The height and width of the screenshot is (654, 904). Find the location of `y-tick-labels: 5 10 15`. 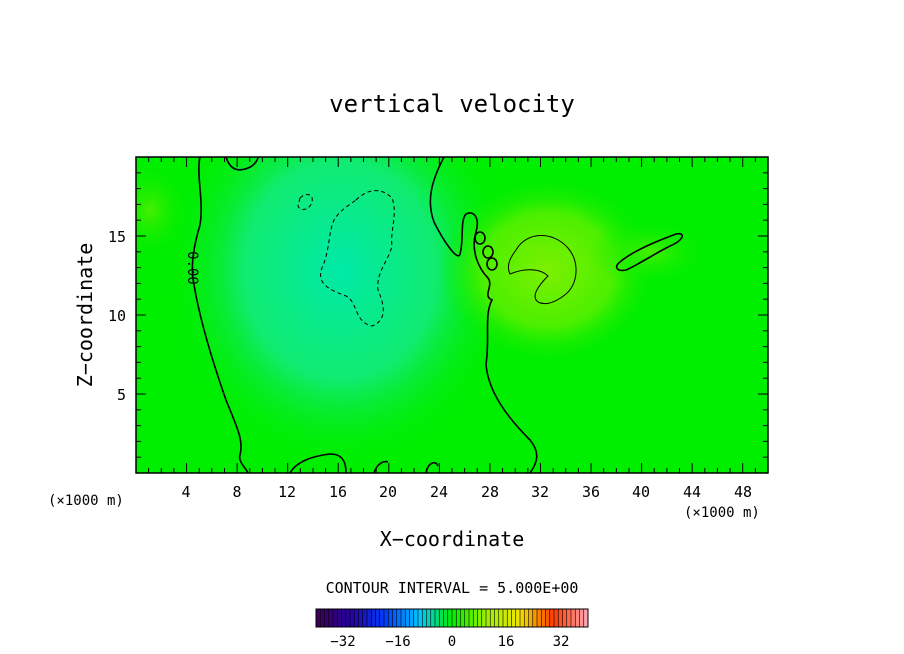

y-tick-labels: 5 10 15 is located at coordinates (117, 316).